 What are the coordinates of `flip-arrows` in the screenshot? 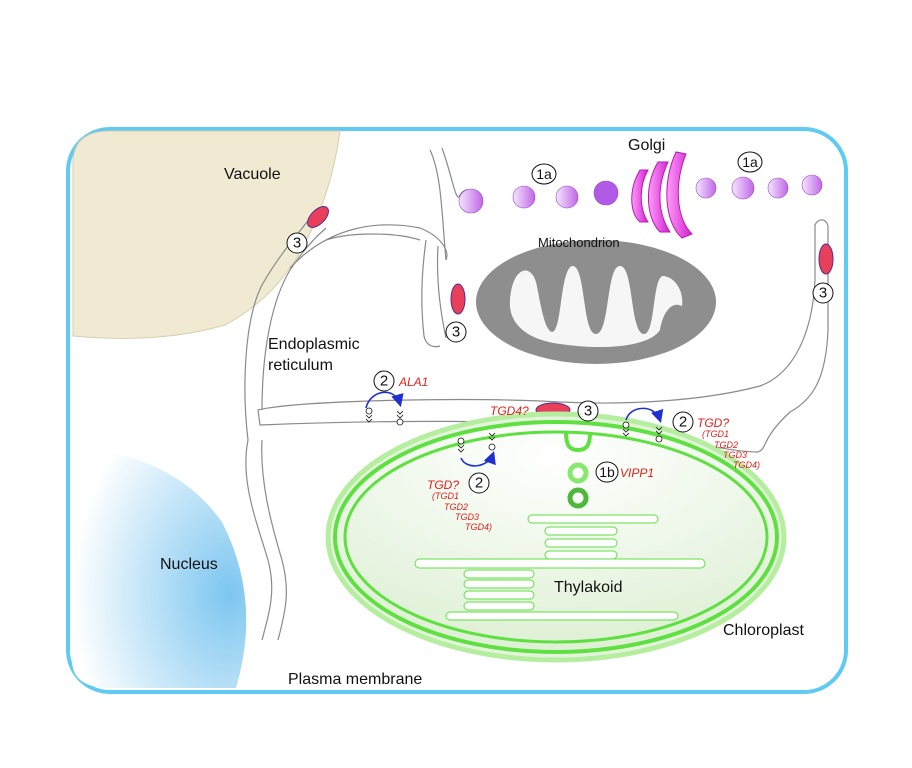 It's located at (514, 429).